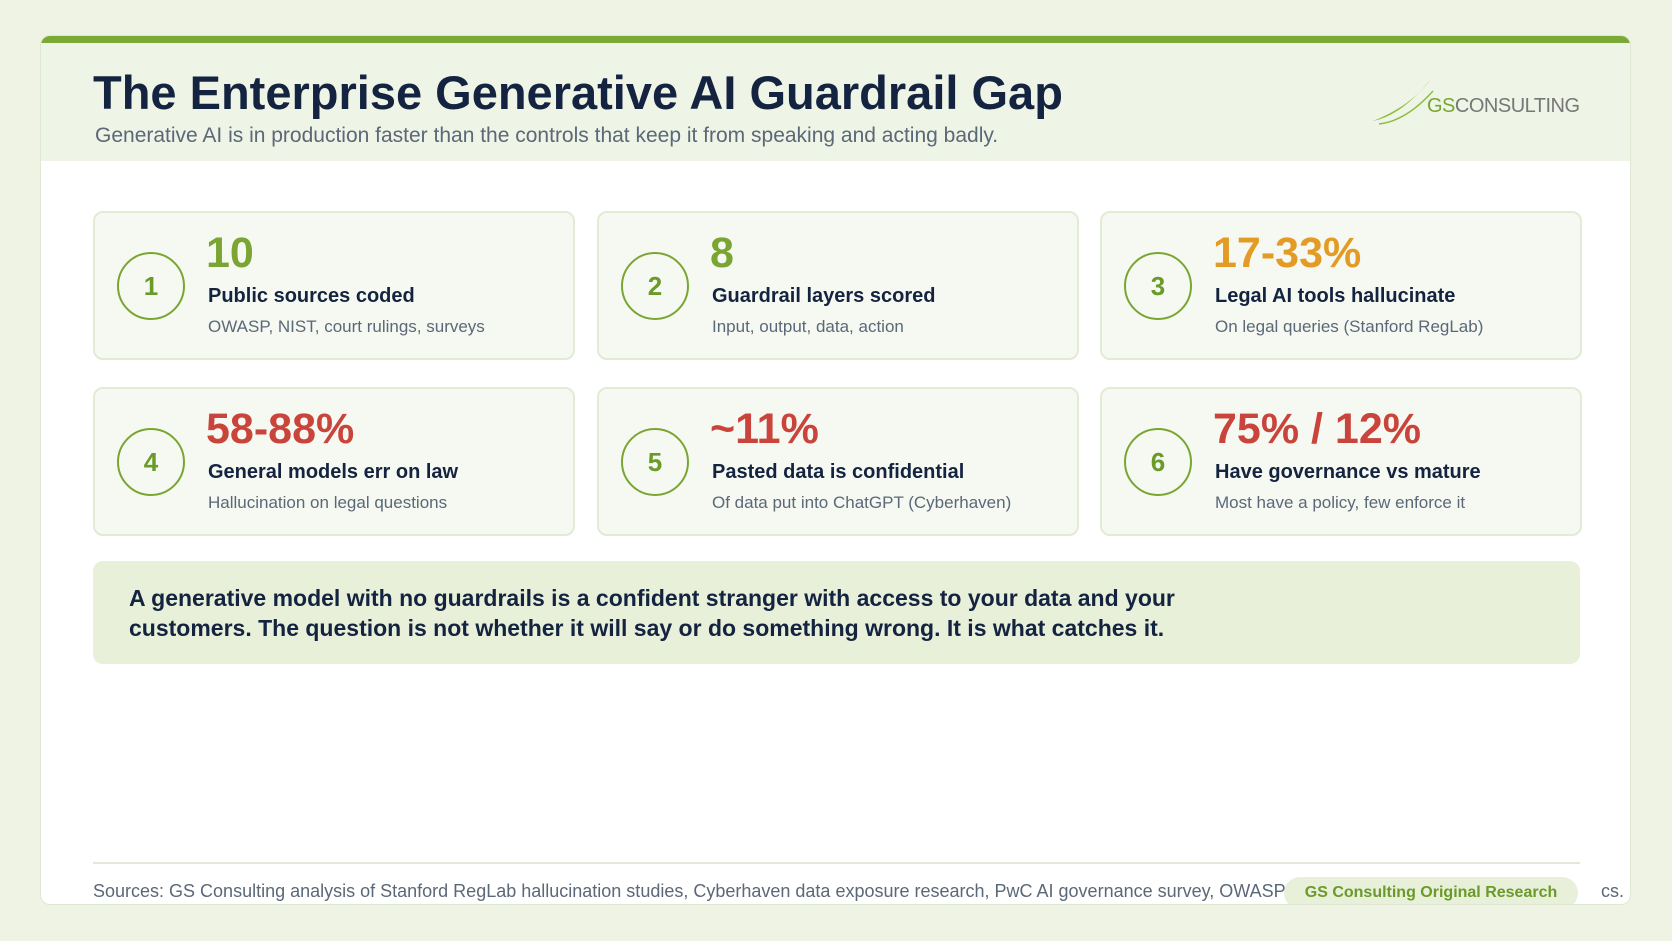 This screenshot has width=1672, height=941. Describe the element at coordinates (1349, 326) in the screenshot. I see `stat-description: On legal queries (Stanford RegLab)` at that location.